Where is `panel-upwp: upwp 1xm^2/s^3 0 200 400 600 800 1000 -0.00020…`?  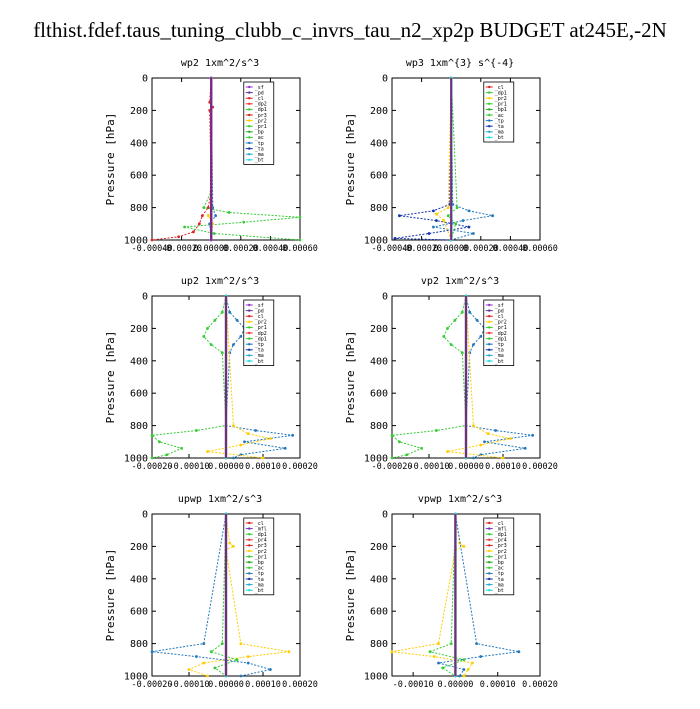
panel-upwp: upwp 1xm^2/s^3 0 200 400 600 800 1000 -0.00020… is located at coordinates (220, 599).